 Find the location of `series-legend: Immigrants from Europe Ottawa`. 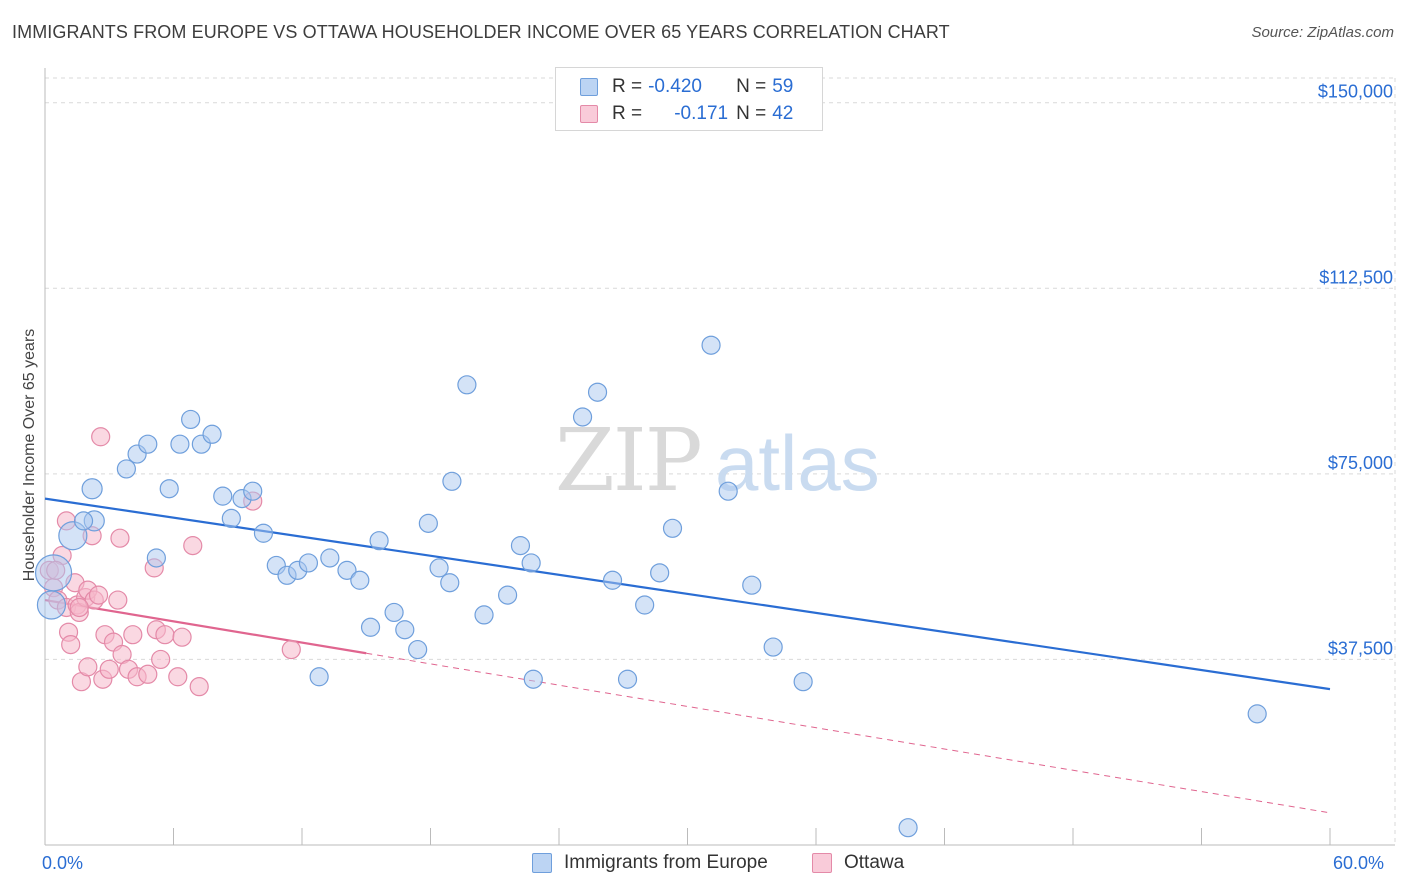

series-legend: Immigrants from Europe Ottawa is located at coordinates (703, 865).